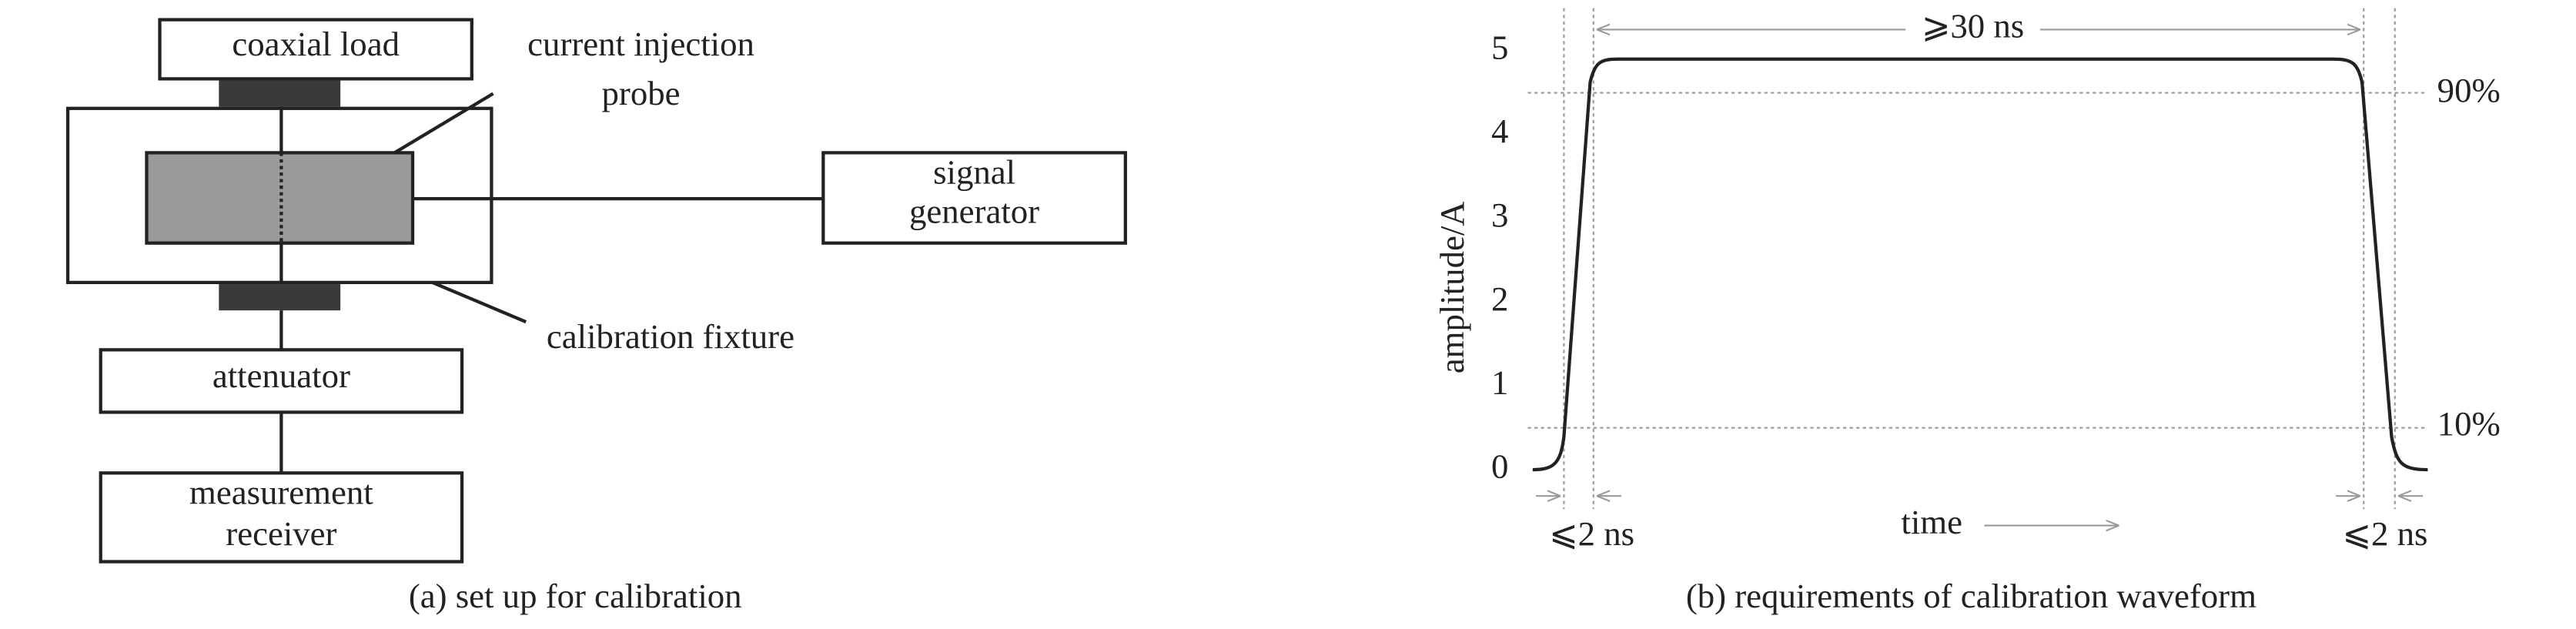  What do you see at coordinates (2469, 423) in the screenshot?
I see `level-label: 10%` at bounding box center [2469, 423].